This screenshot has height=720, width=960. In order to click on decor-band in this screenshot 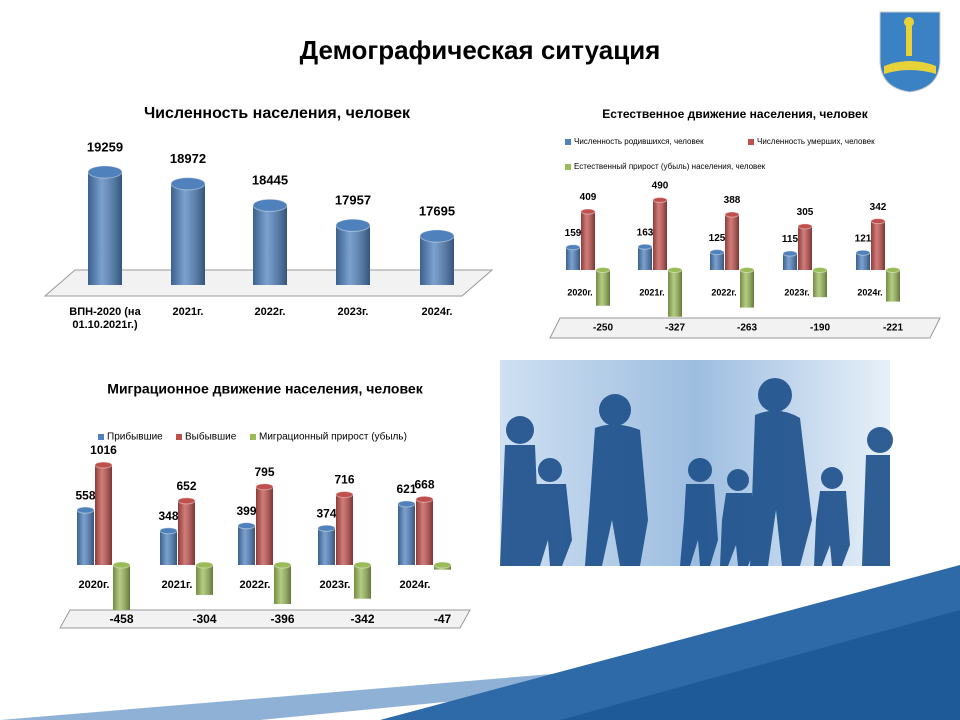, I will do `click(760, 665)`.